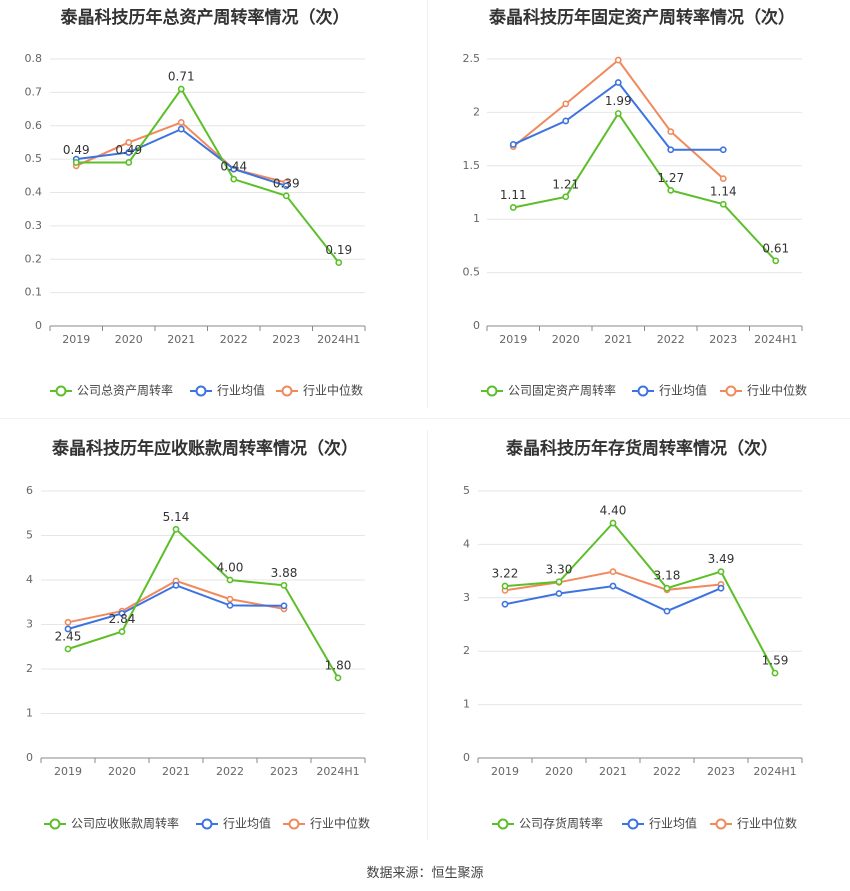 Image resolution: width=850 pixels, height=891 pixels. I want to click on chart-title: 泰晶科技历年固定资产周转率情况（次）, so click(642, 17).